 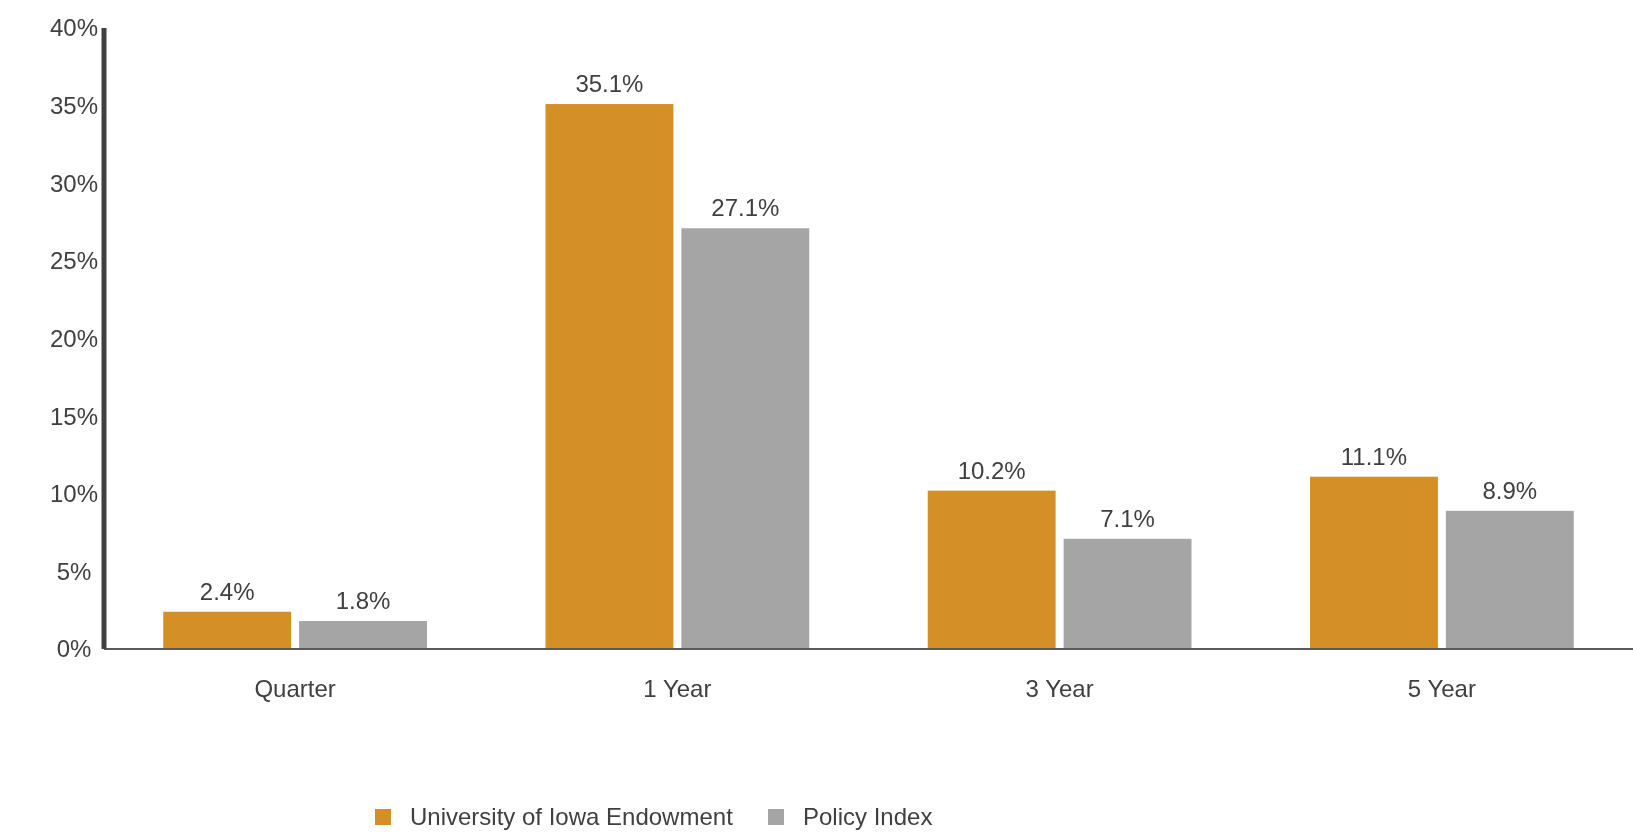 What do you see at coordinates (74, 494) in the screenshot?
I see `y-tick-label: 10%` at bounding box center [74, 494].